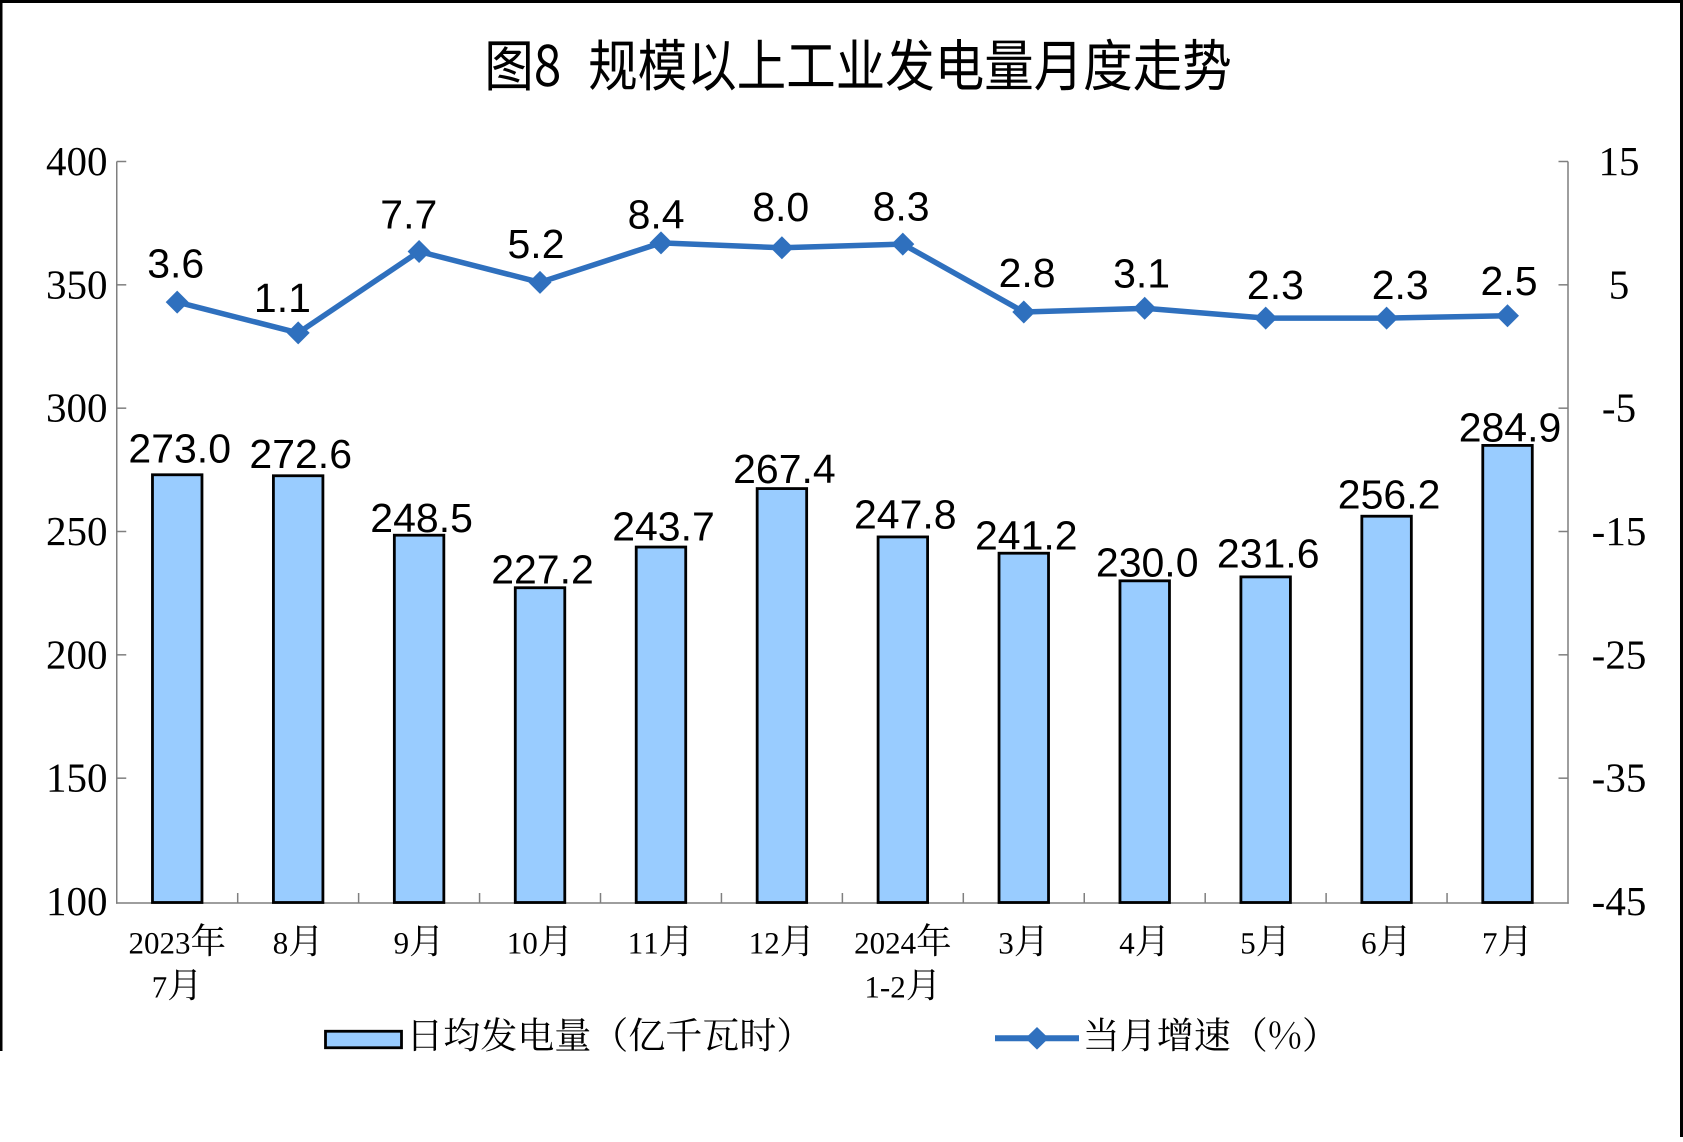  What do you see at coordinates (421, 518) in the screenshot?
I see `svg-text: 248.5` at bounding box center [421, 518].